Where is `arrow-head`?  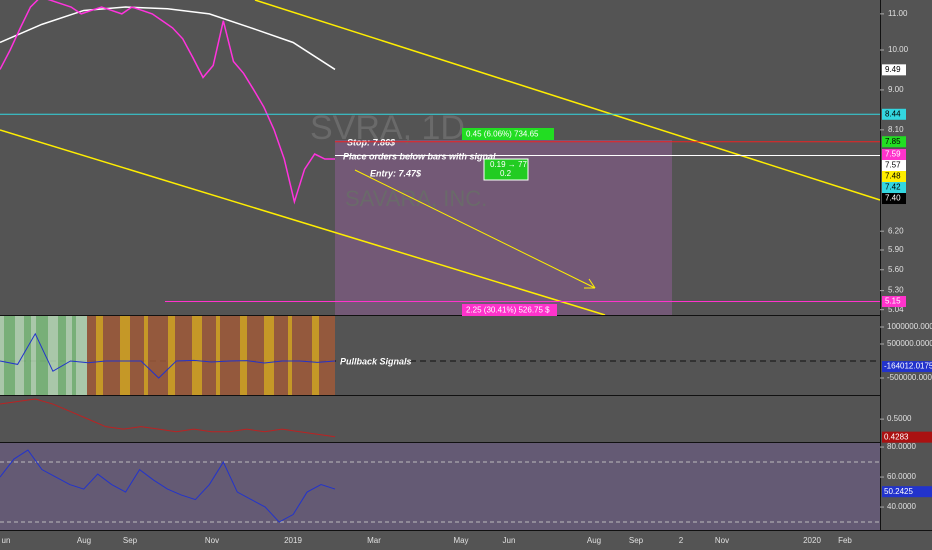
arrow-head is located at coordinates (590, 283).